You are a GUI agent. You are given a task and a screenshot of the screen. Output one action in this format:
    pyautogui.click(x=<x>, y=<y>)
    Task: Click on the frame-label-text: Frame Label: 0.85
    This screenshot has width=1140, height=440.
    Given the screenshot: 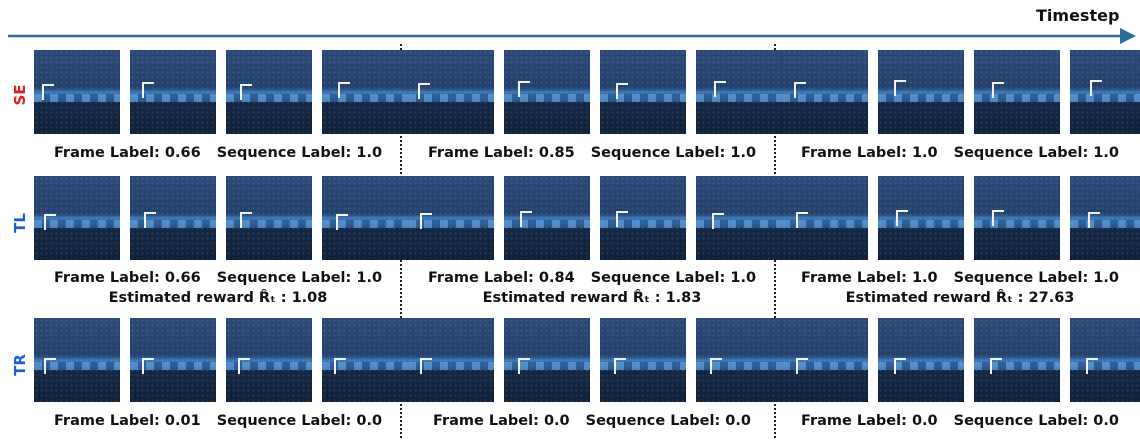 What is the action you would take?
    pyautogui.click(x=501, y=153)
    